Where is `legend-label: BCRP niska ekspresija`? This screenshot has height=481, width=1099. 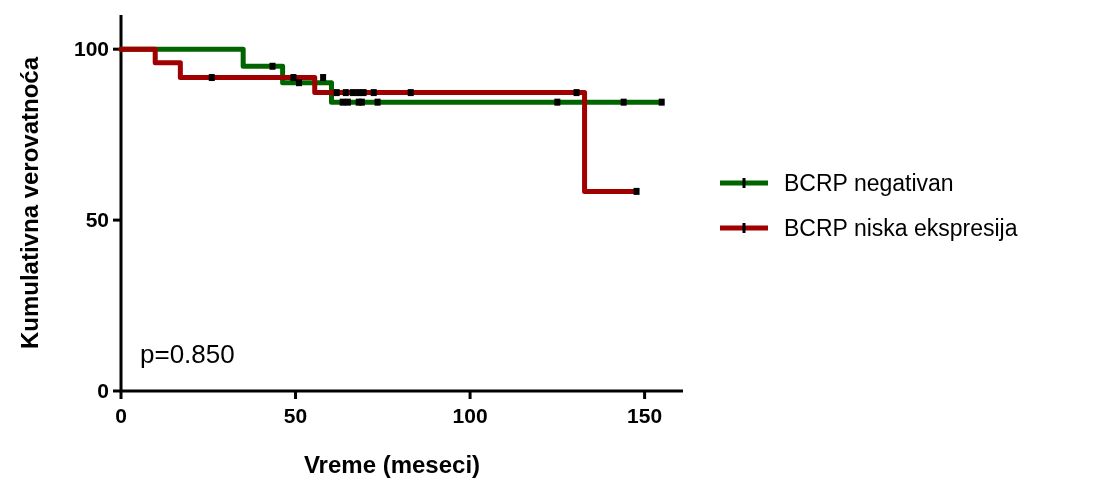
legend-label: BCRP niska ekspresija is located at coordinates (901, 228).